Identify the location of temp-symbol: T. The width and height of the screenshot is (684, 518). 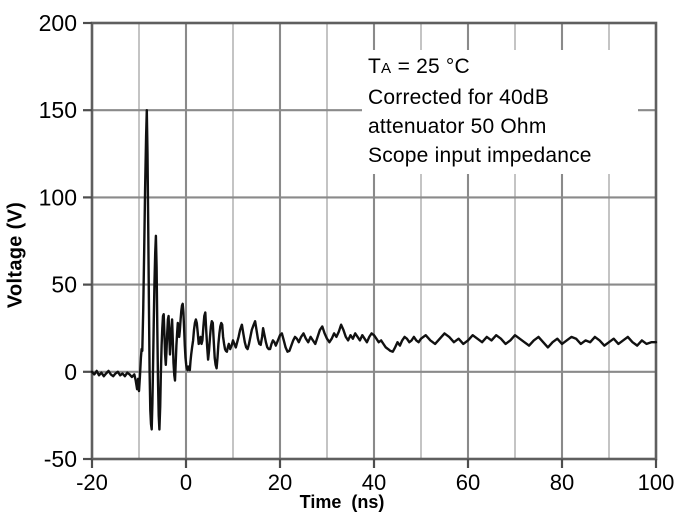
(375, 66).